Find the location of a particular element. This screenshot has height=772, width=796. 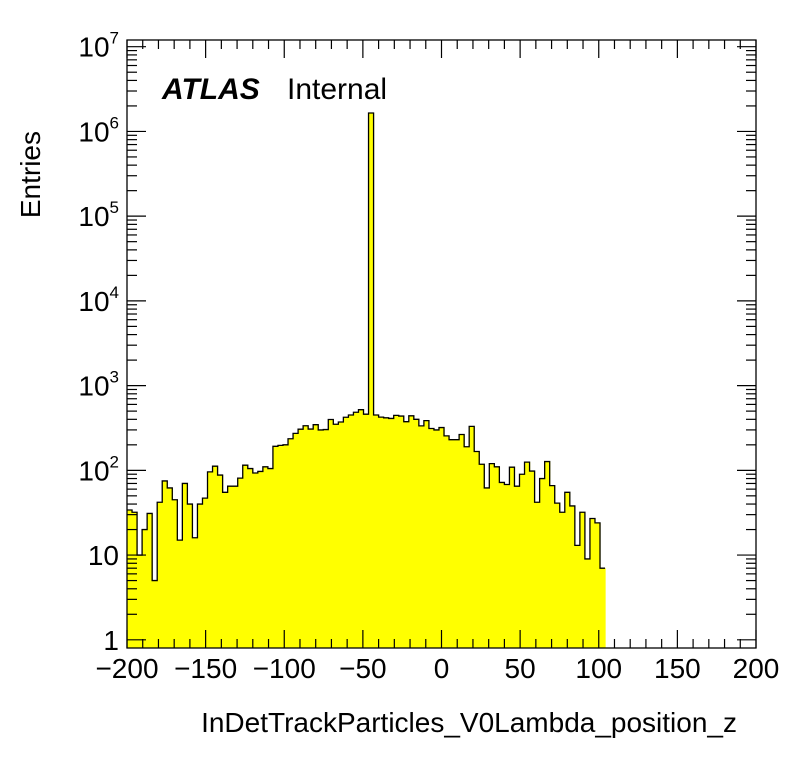

x-tick-label: −150 is located at coordinates (205, 668).